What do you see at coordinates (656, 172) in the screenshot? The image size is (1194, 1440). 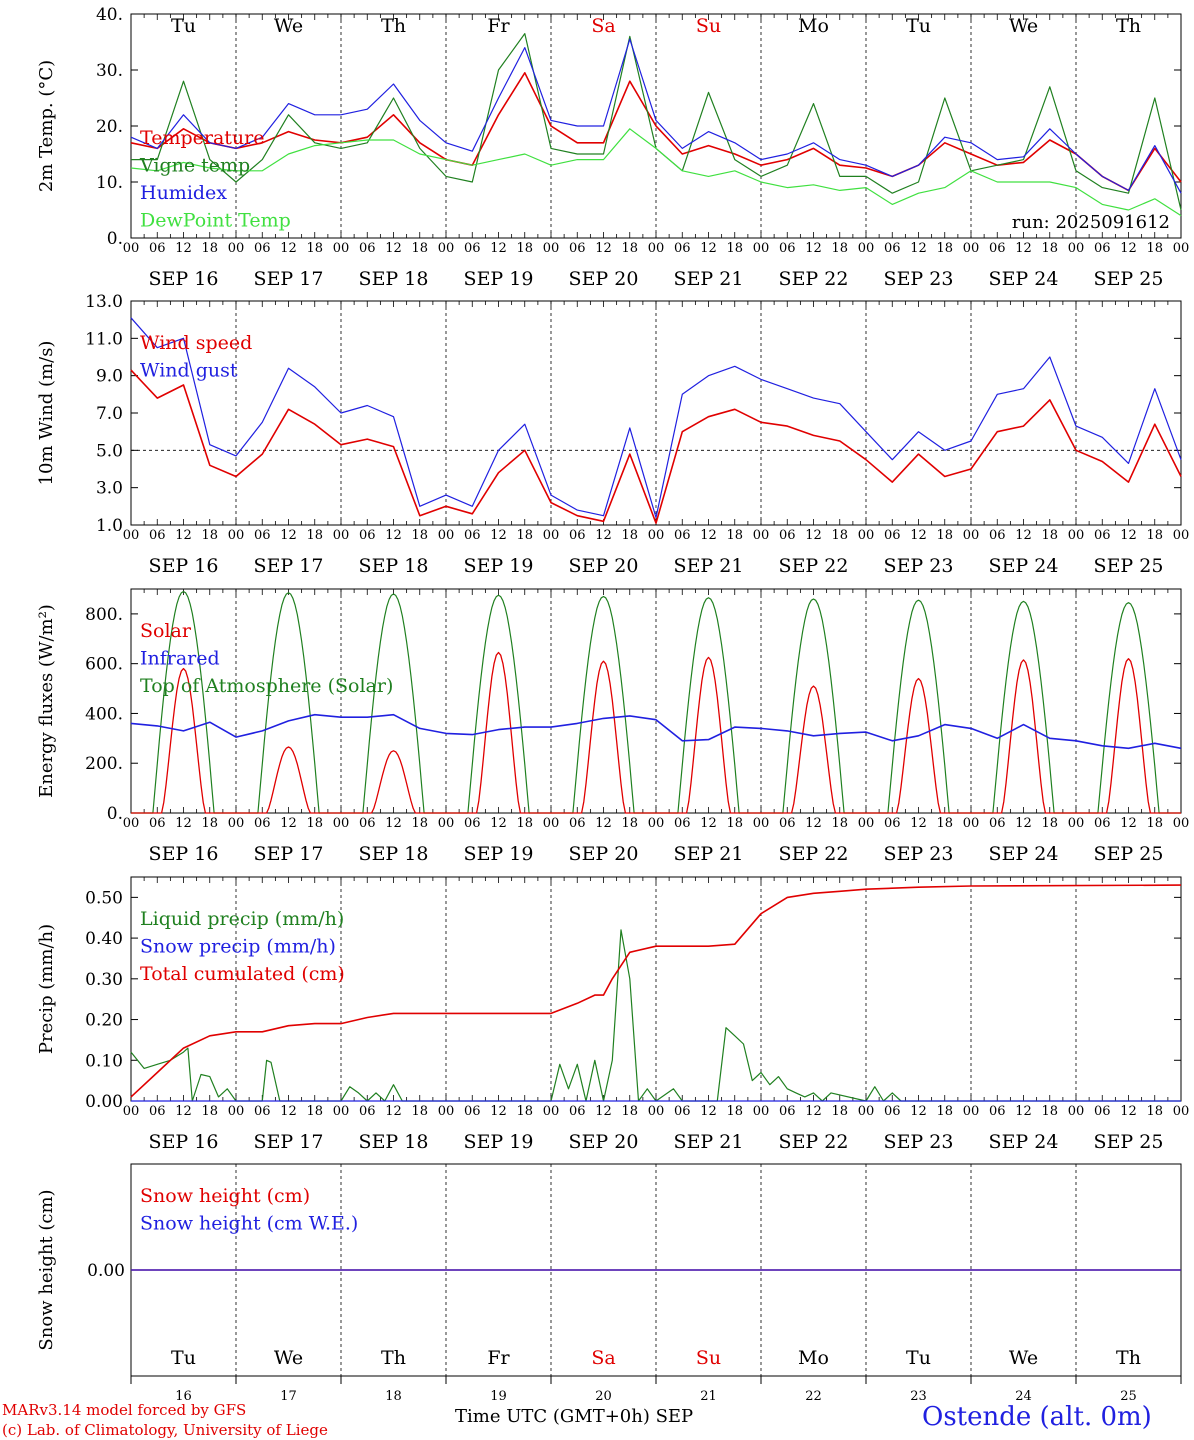 I see `series-dewpoint-temp` at bounding box center [656, 172].